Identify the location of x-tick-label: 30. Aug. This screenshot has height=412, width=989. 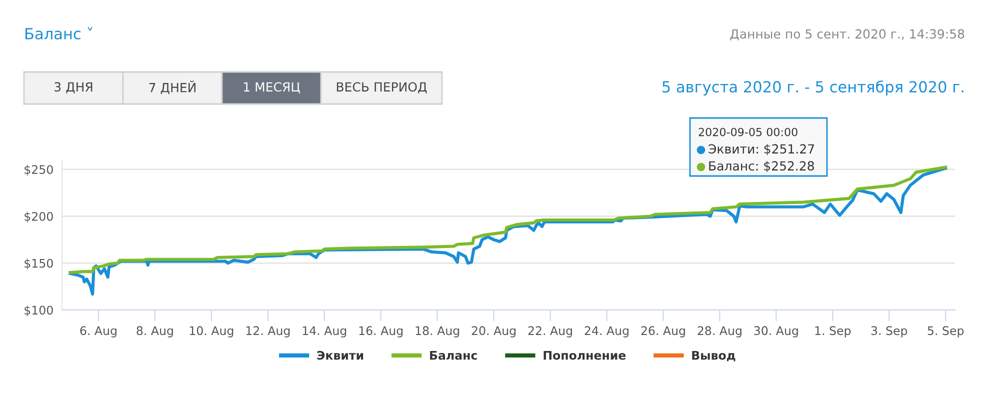
(776, 332).